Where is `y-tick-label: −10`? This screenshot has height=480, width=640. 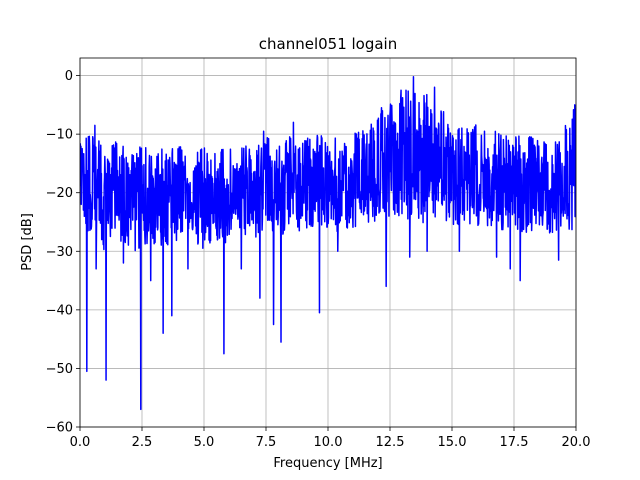 y-tick-label: −10 is located at coordinates (59, 135).